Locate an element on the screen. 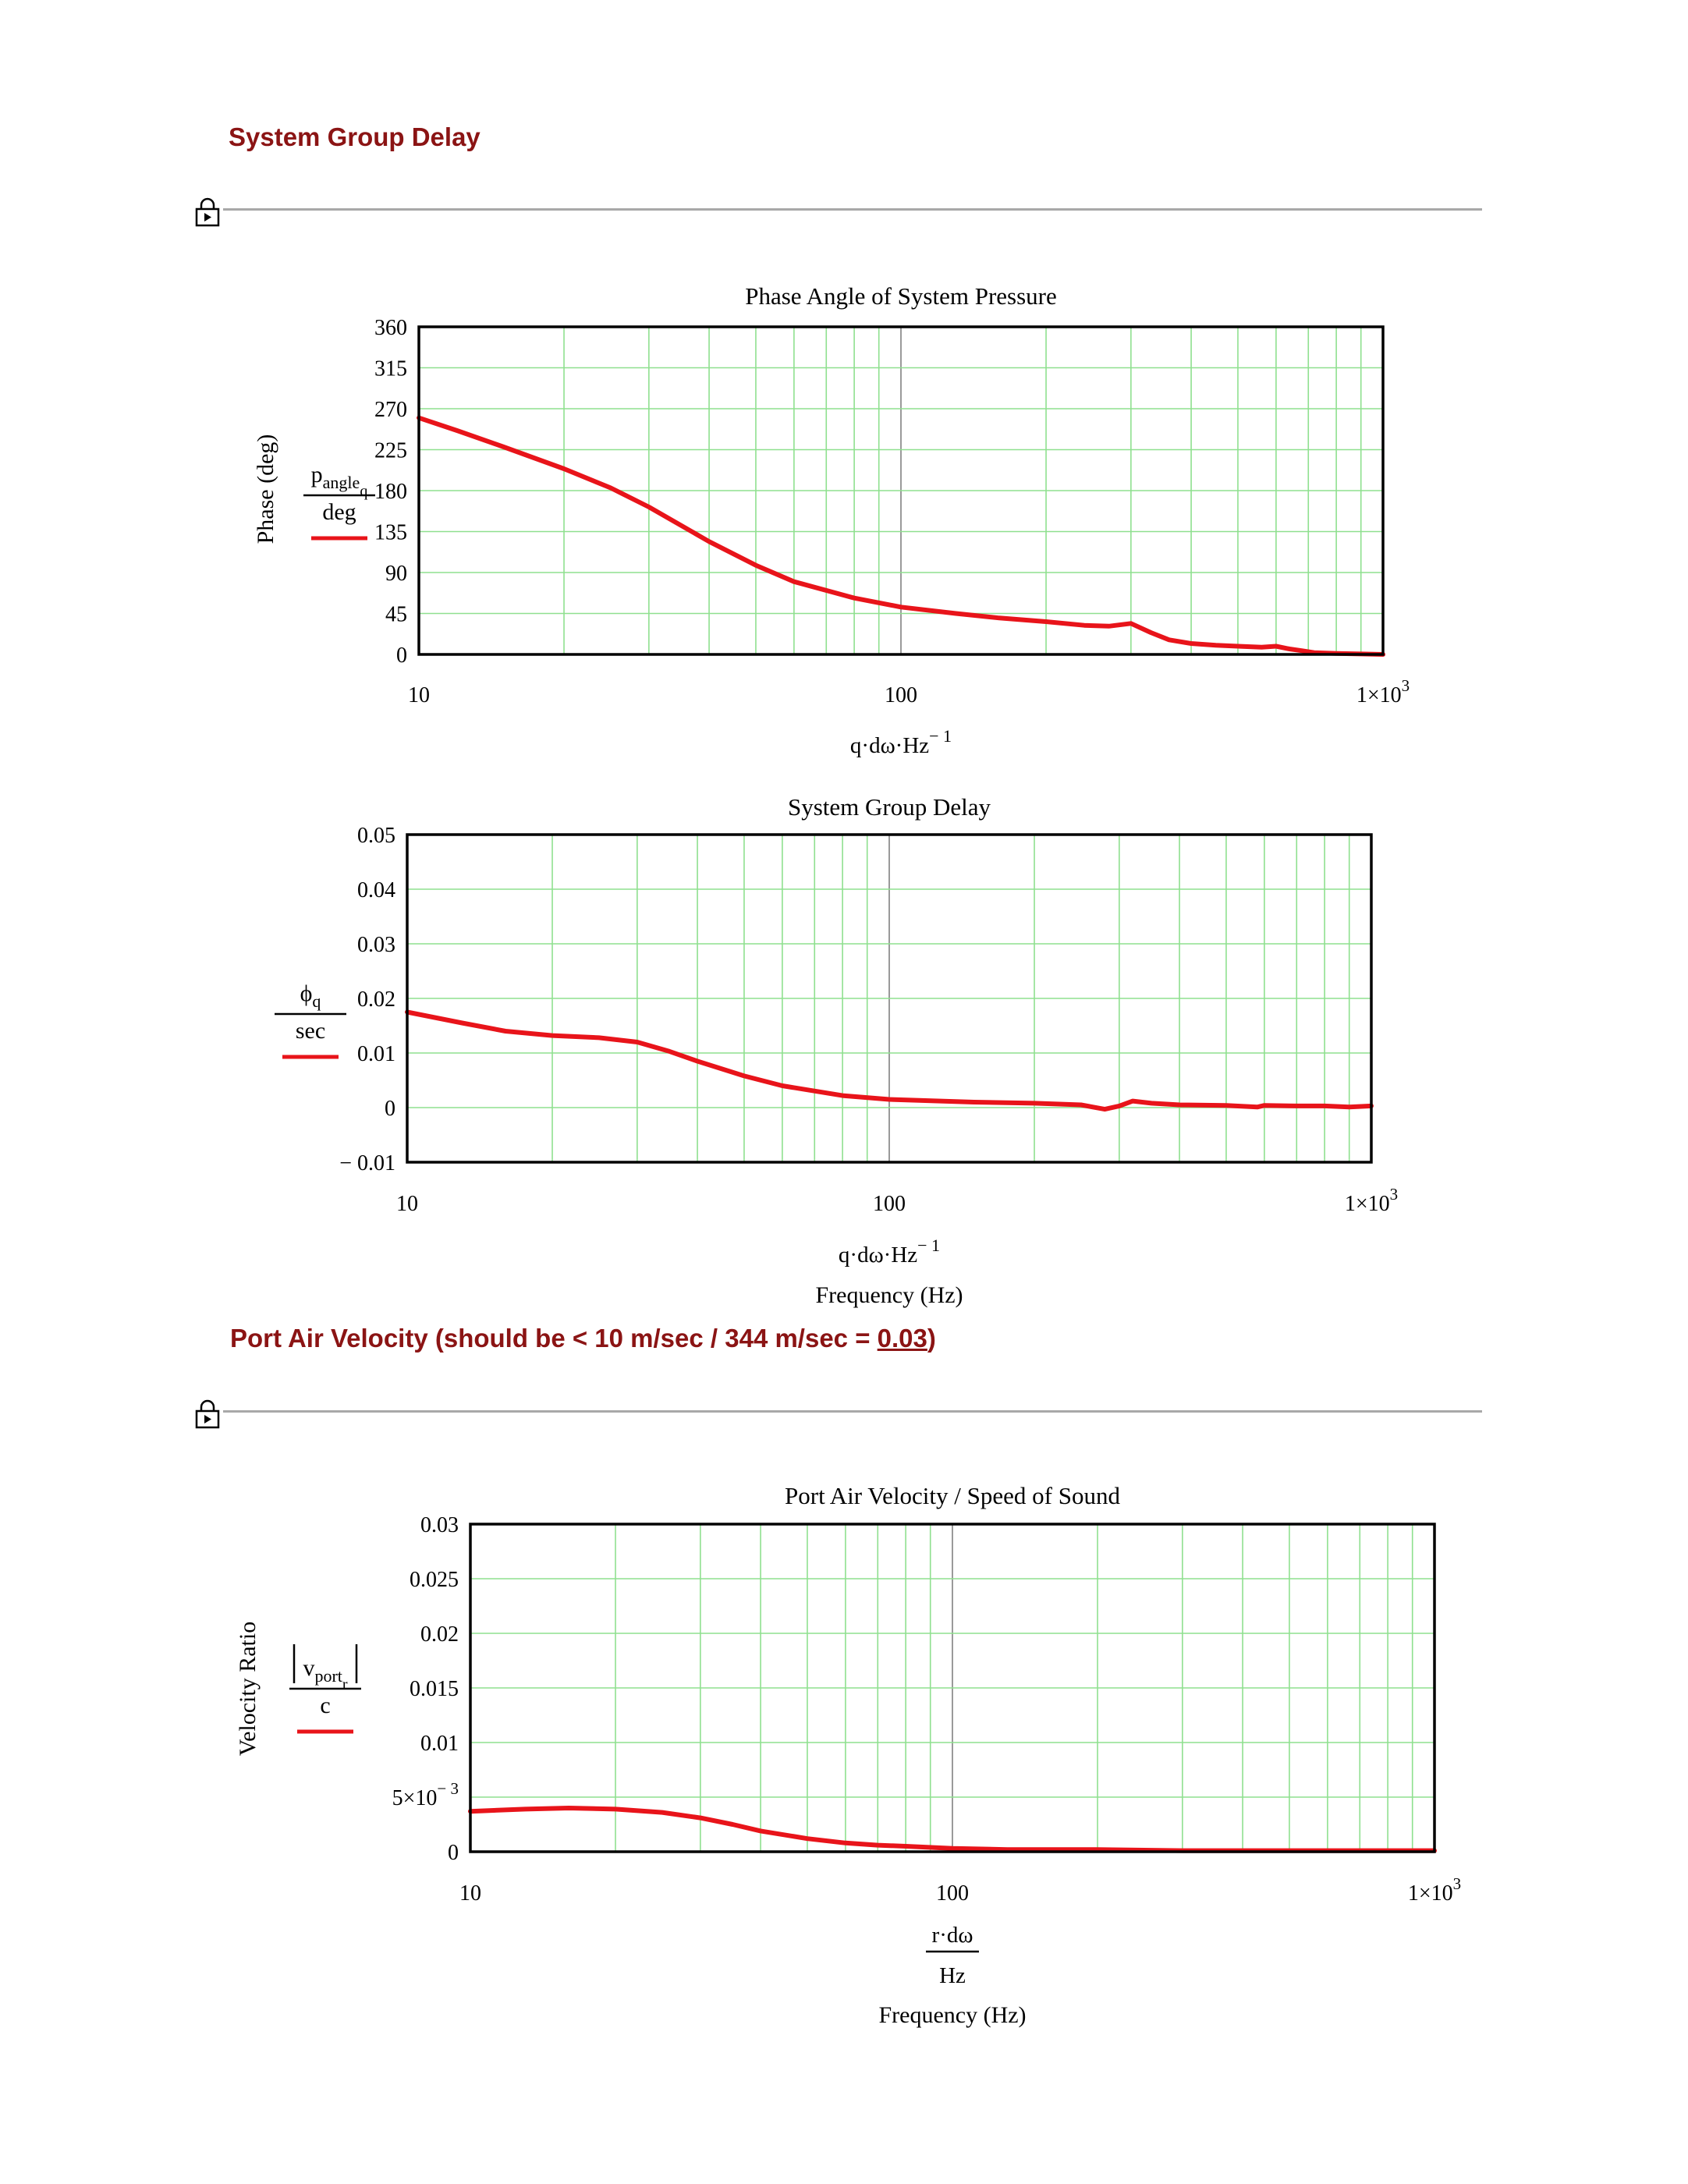  expr-symbol: v is located at coordinates (308, 1668).